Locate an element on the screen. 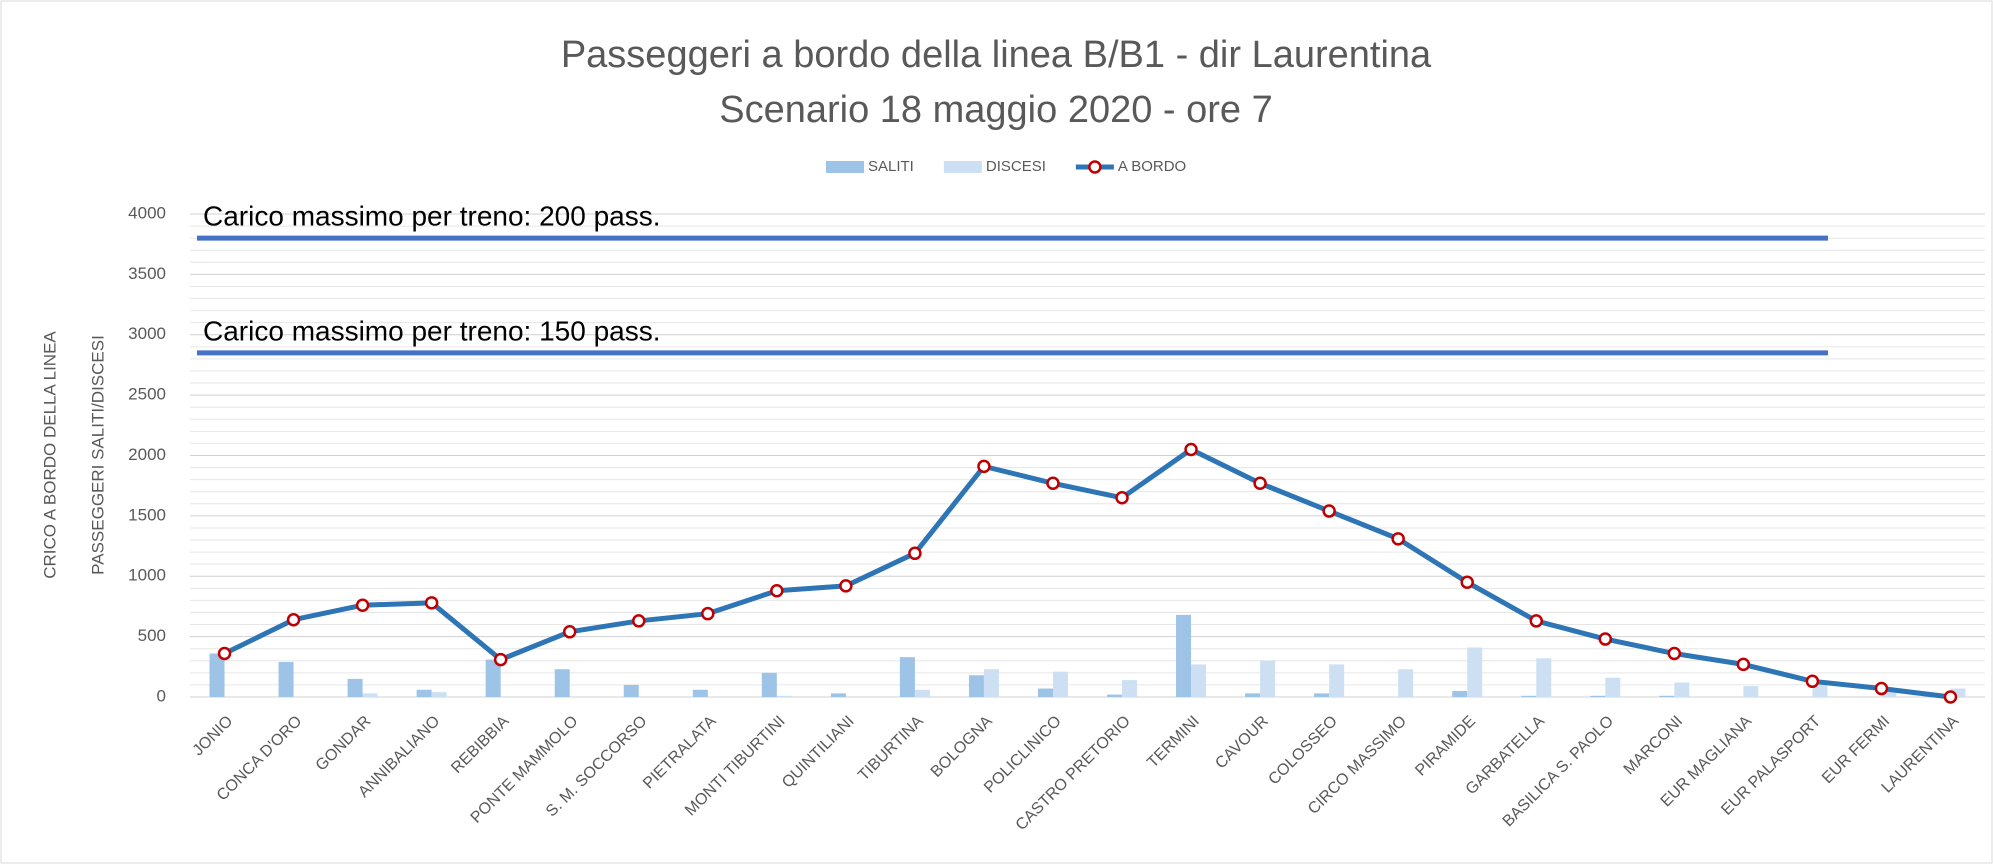 The image size is (1993, 864). legend-label: A BORDO is located at coordinates (1152, 166).